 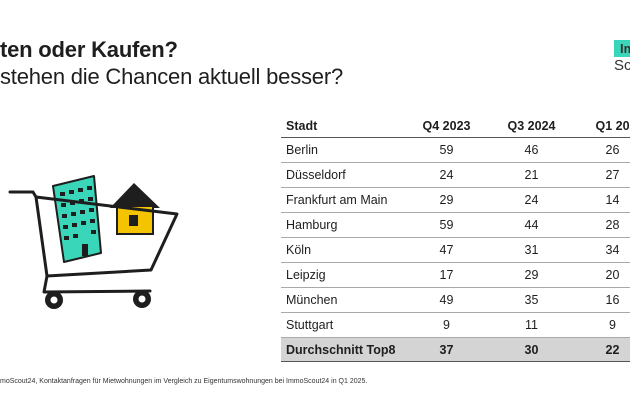 I want to click on cell-city: Frankfurt am Main, so click(x=342, y=200).